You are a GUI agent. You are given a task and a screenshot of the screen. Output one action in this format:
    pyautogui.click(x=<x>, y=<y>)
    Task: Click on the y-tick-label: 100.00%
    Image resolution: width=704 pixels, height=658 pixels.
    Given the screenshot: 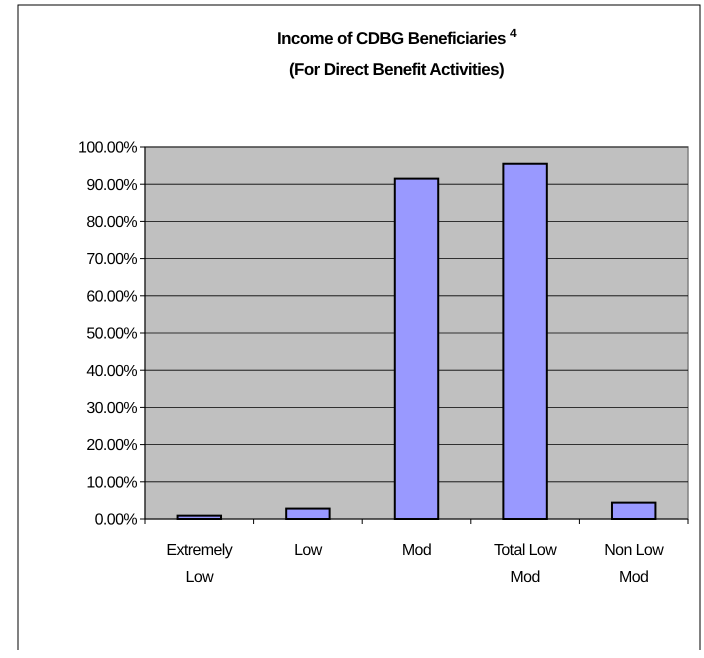 What is the action you would take?
    pyautogui.click(x=108, y=148)
    